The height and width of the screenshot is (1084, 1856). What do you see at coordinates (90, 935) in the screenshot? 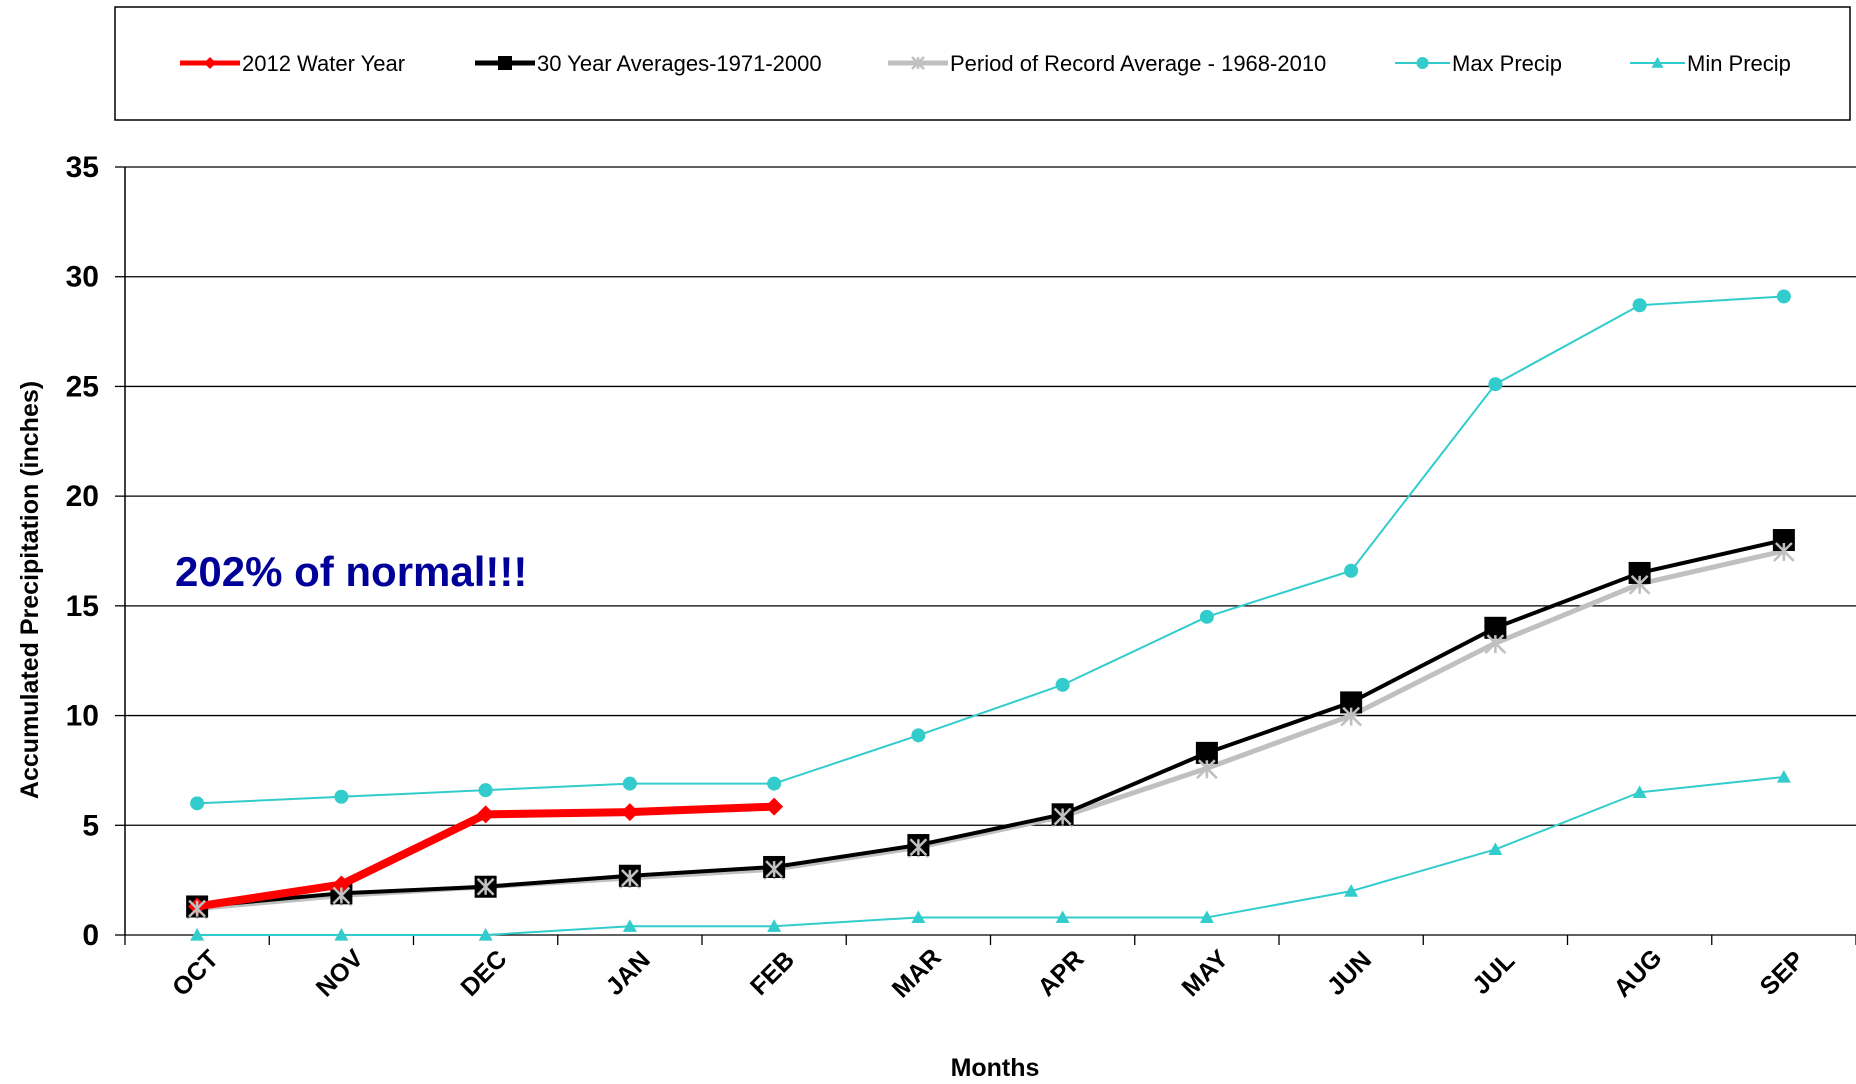
I see `y-tick-label: 0` at bounding box center [90, 935].